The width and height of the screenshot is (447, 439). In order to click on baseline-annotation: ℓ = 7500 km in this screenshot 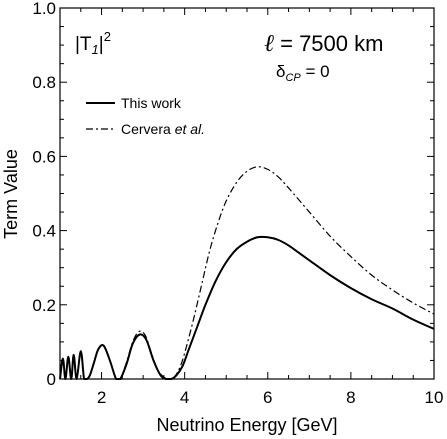, I will do `click(323, 43)`.